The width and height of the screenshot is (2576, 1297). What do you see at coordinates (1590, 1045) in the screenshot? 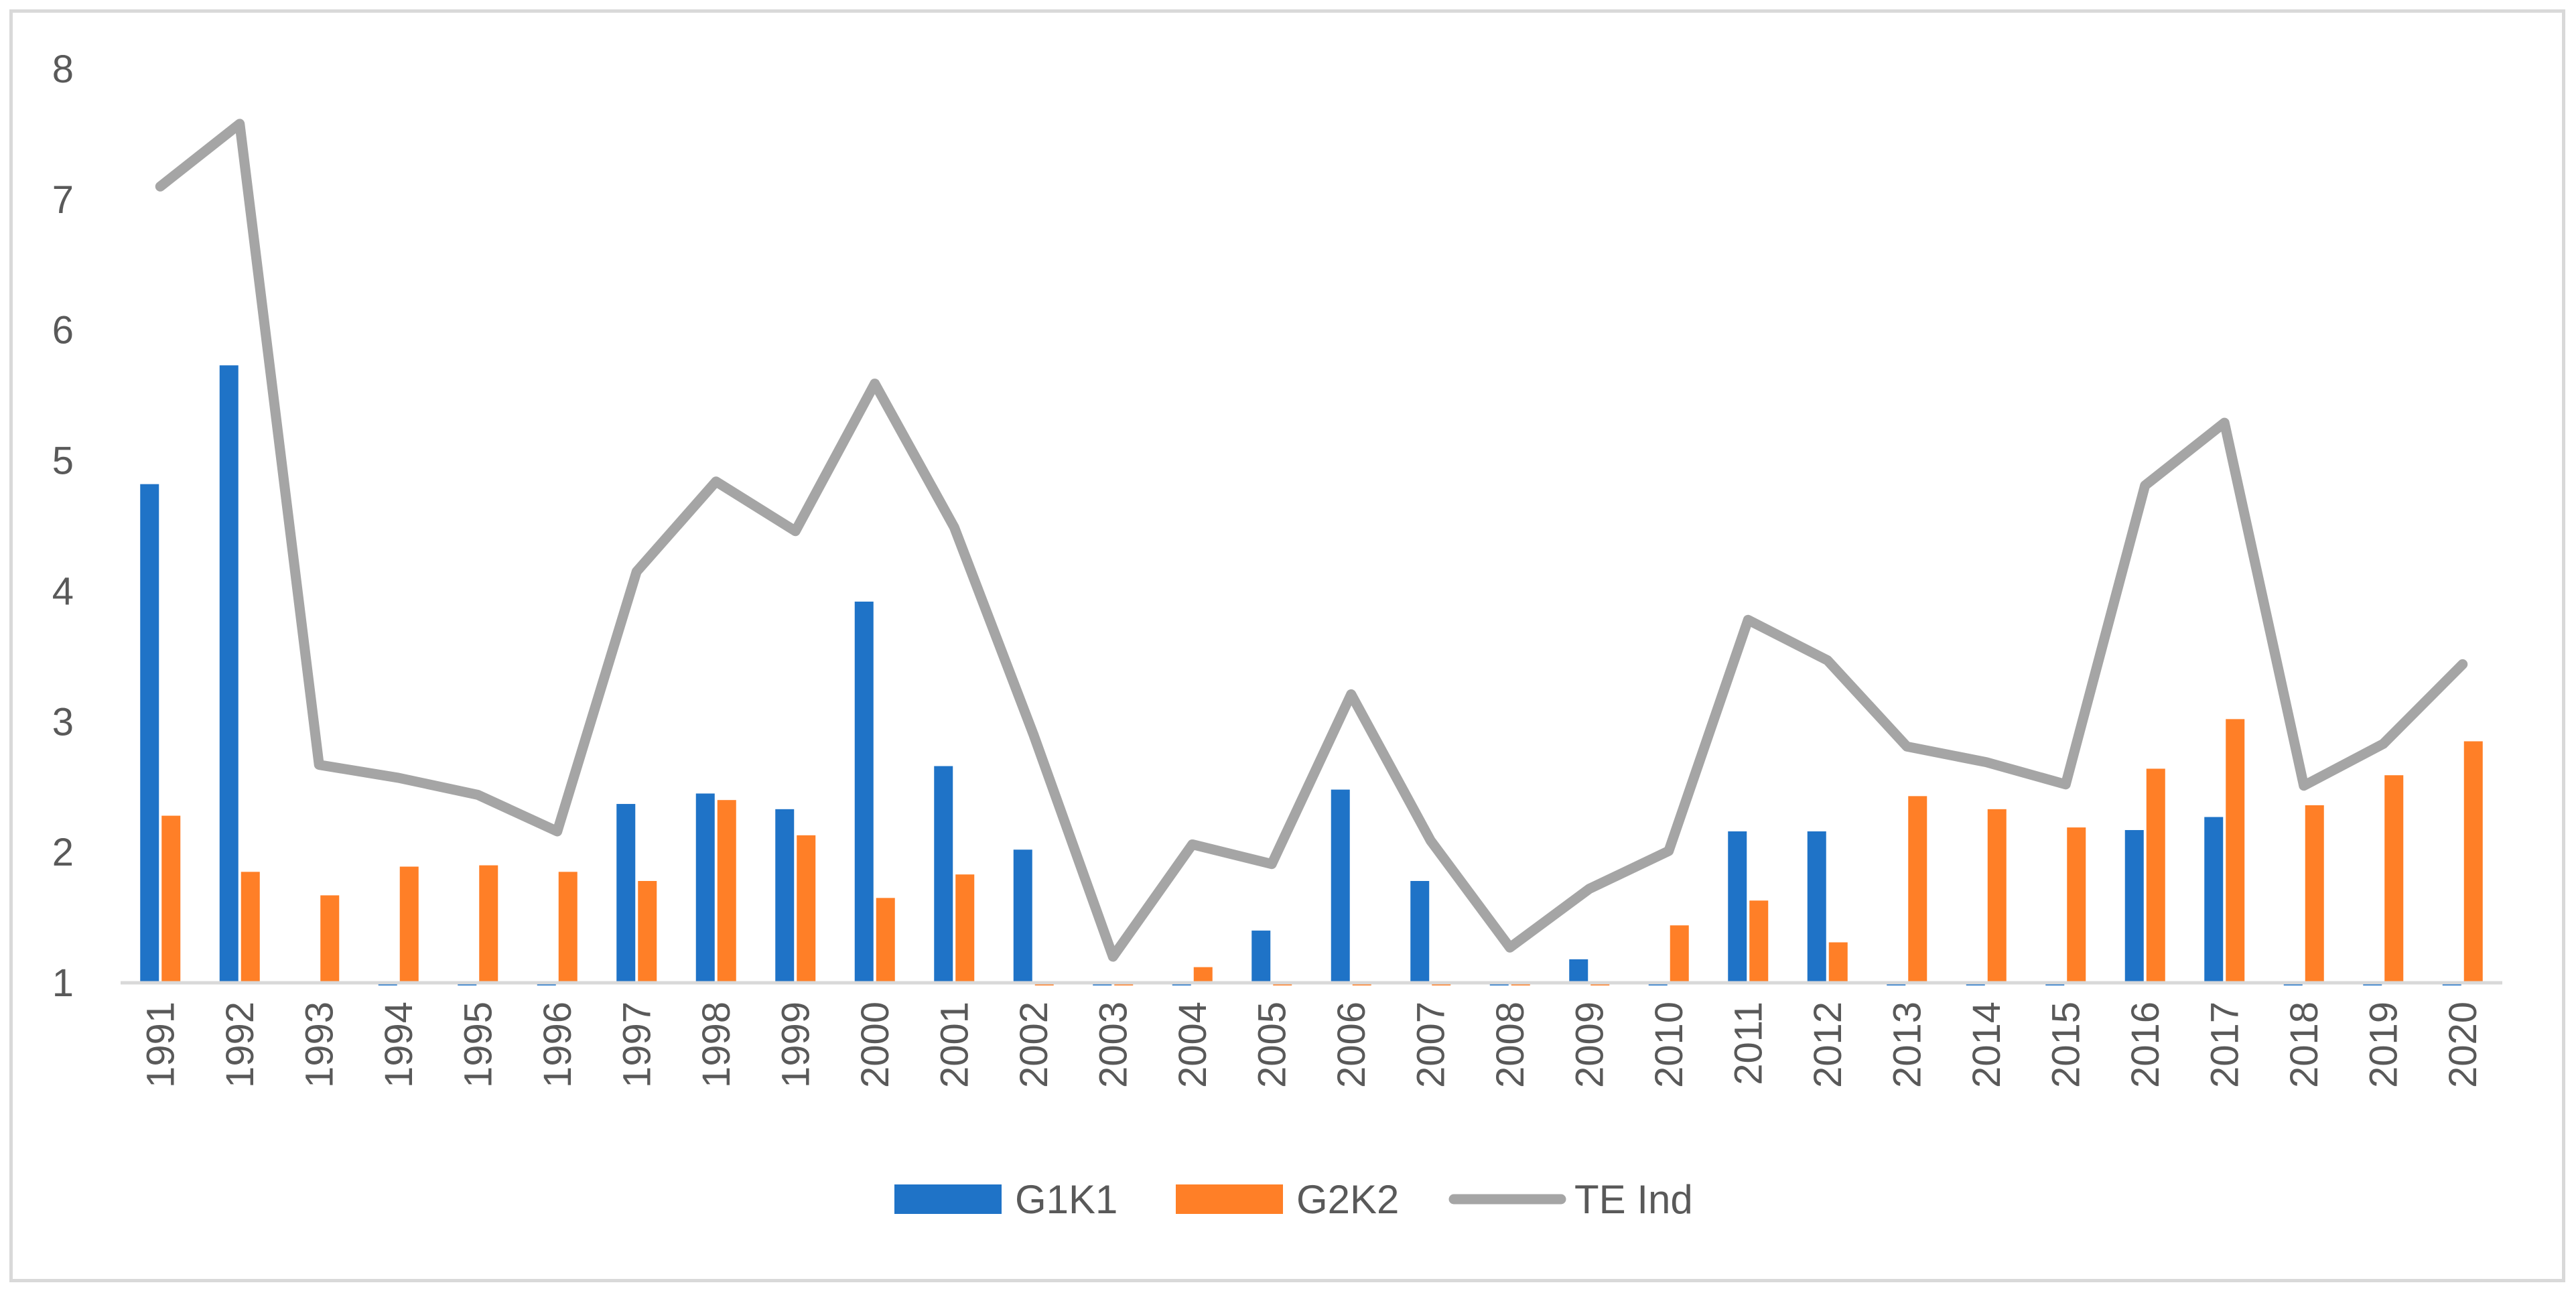
I see `x-tick-label: 2009` at bounding box center [1590, 1045].